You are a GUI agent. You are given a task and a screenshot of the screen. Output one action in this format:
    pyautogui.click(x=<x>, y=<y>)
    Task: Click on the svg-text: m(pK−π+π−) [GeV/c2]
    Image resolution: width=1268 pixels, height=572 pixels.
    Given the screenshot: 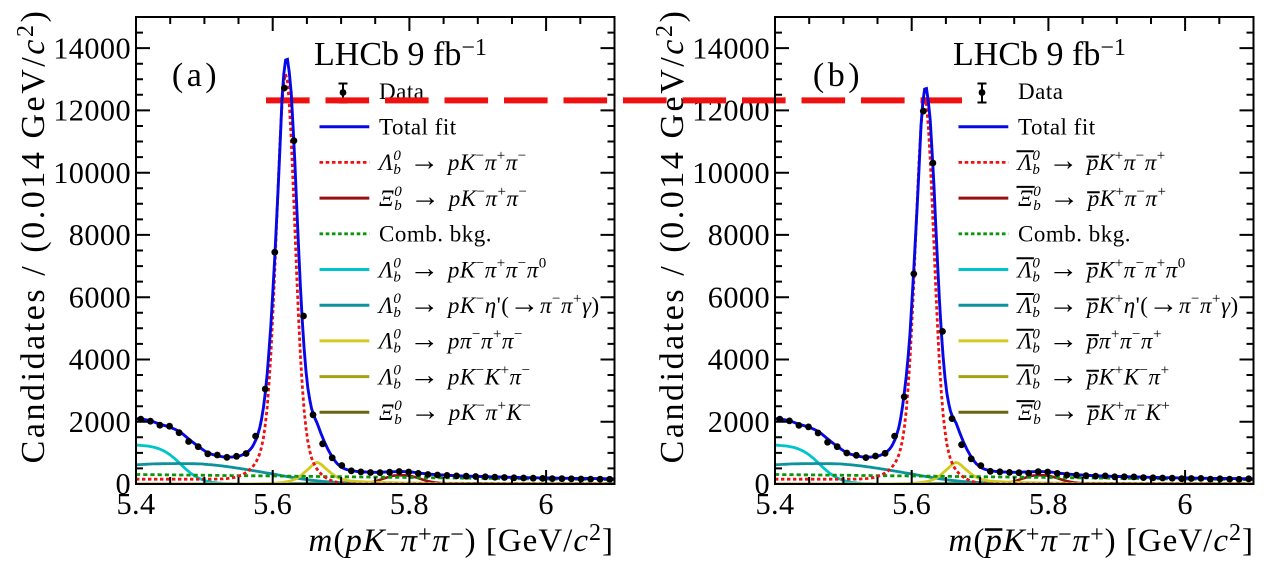 What is the action you would take?
    pyautogui.click(x=461, y=539)
    